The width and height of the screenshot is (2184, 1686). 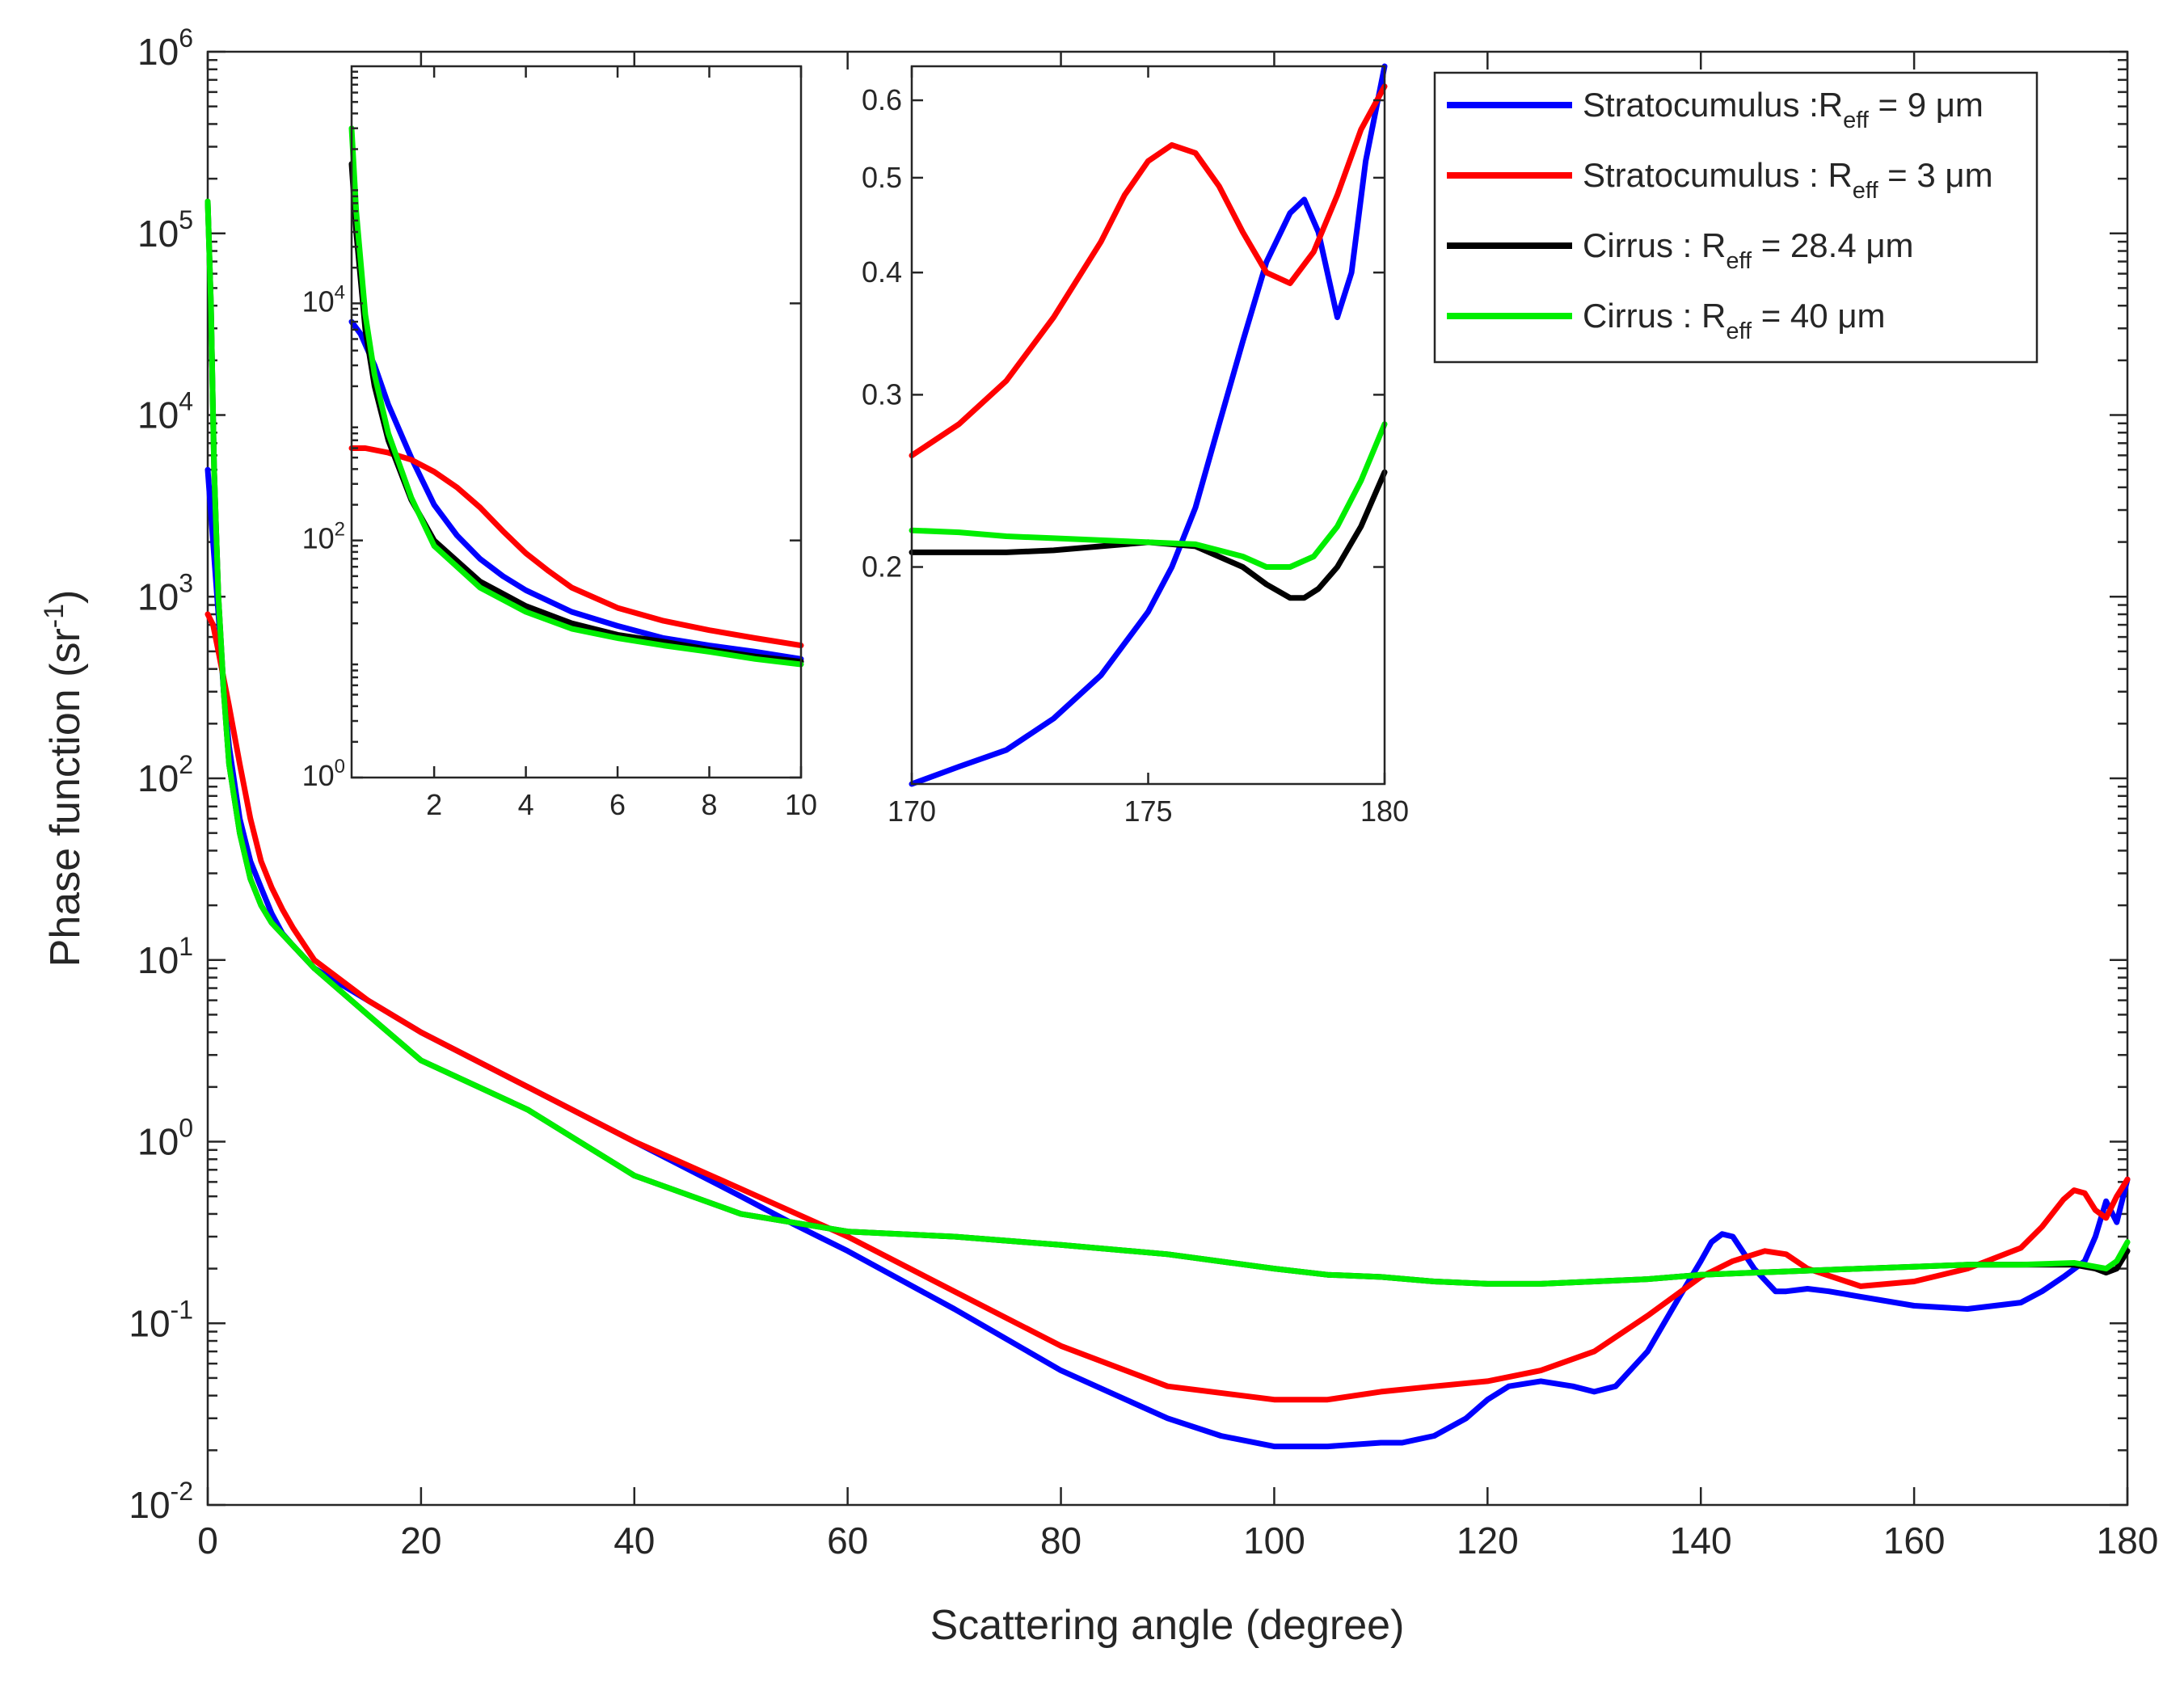 What do you see at coordinates (1713, 105) in the screenshot?
I see `legend-label-main: Stratocumulus :R` at bounding box center [1713, 105].